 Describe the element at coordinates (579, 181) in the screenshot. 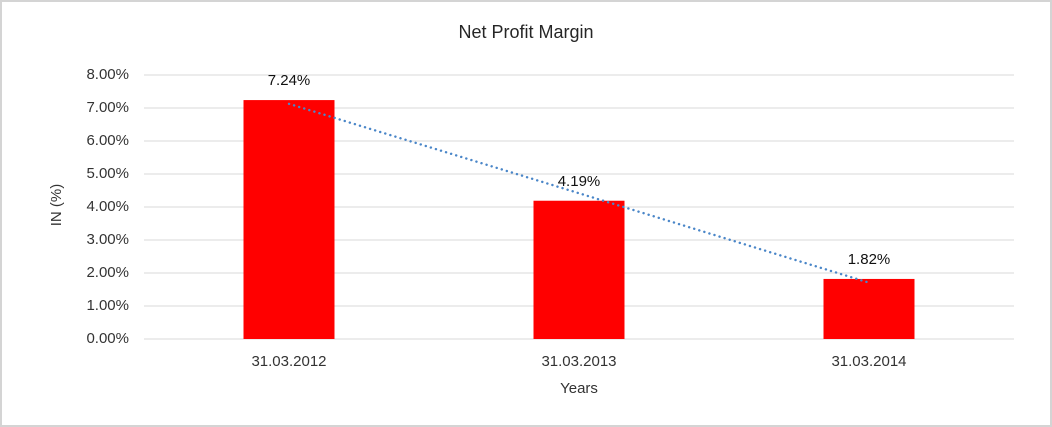

I see `bar-data-label: 4.19%` at that location.